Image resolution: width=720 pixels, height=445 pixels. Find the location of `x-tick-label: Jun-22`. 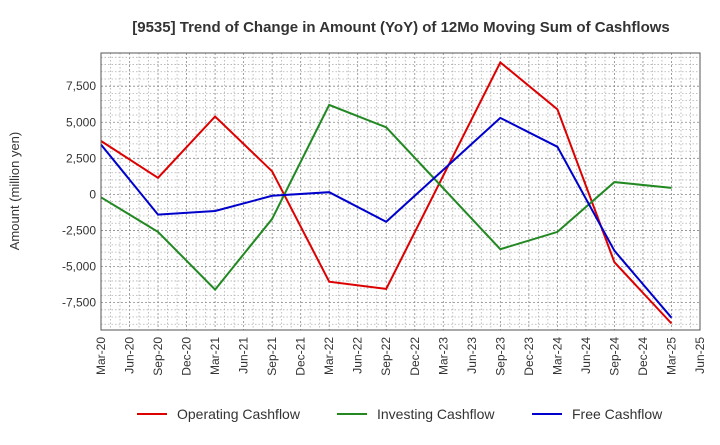

x-tick-label: Jun-22 is located at coordinates (358, 355).